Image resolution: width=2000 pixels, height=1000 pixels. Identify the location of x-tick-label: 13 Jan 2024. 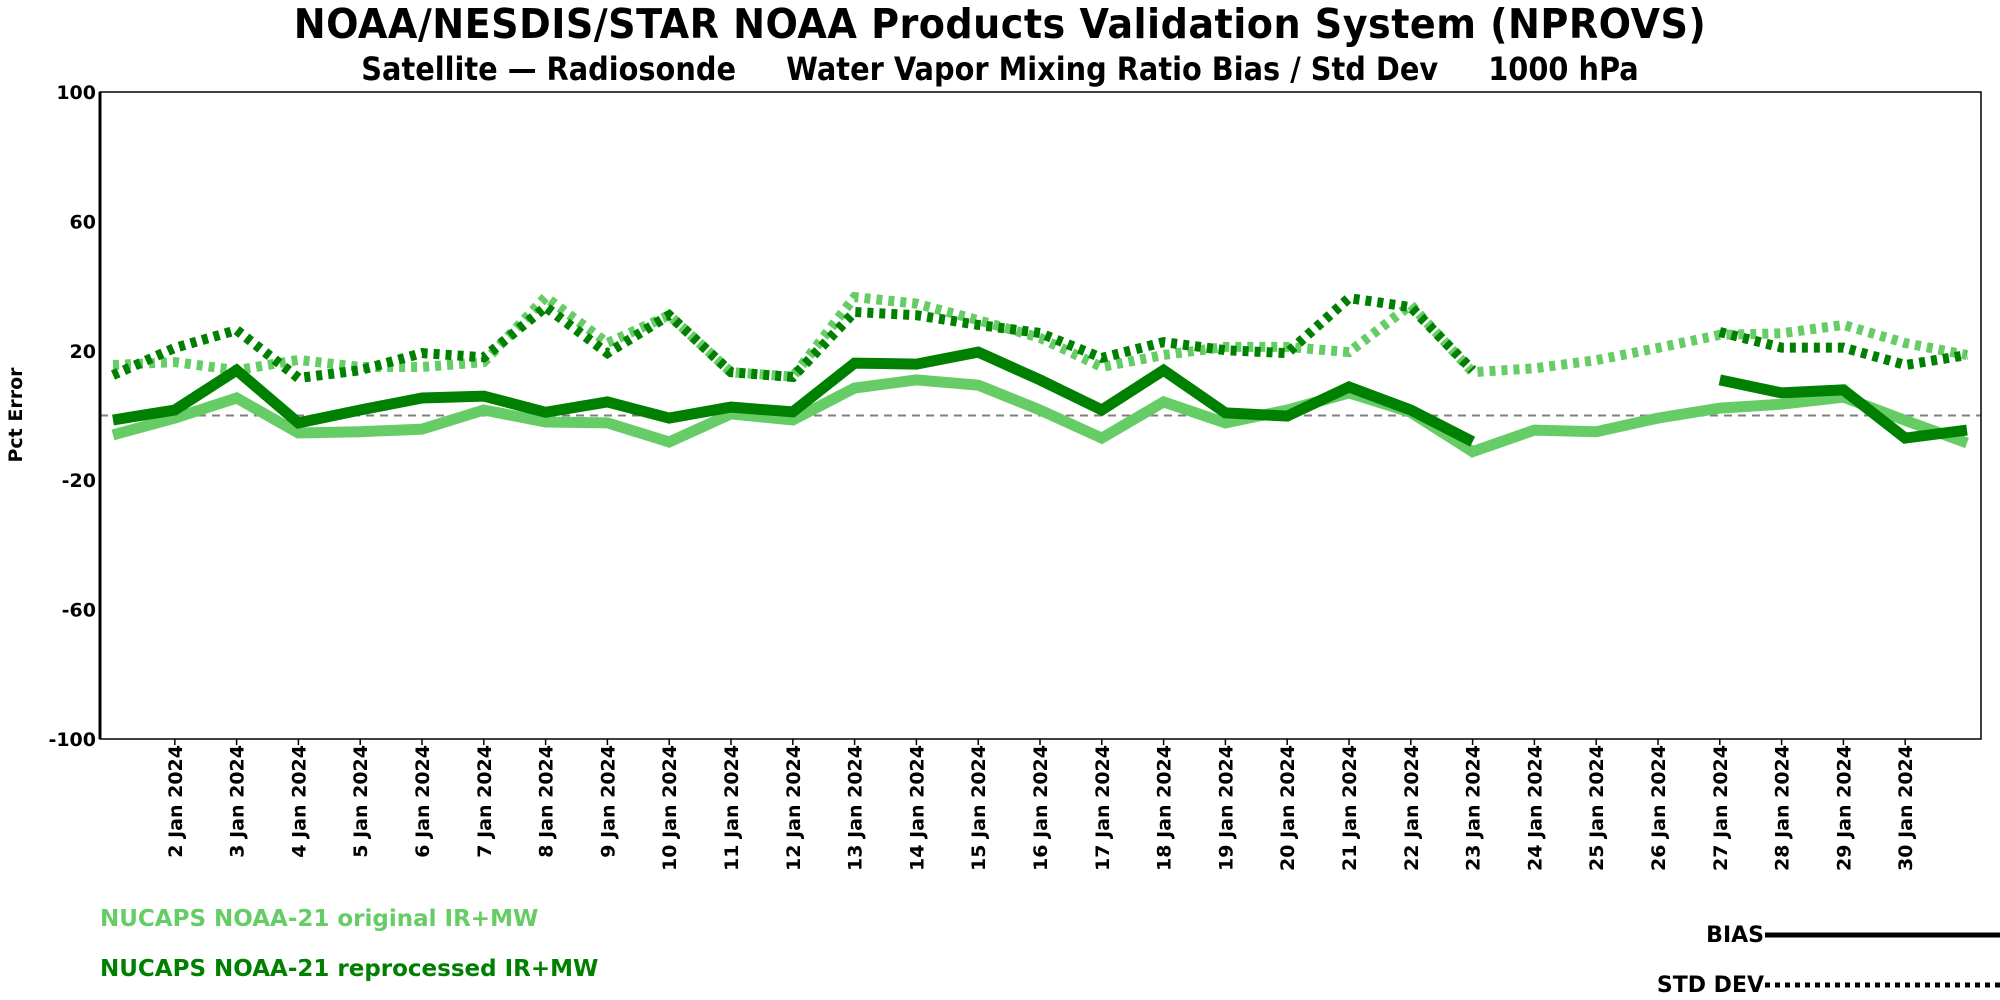
(856, 808).